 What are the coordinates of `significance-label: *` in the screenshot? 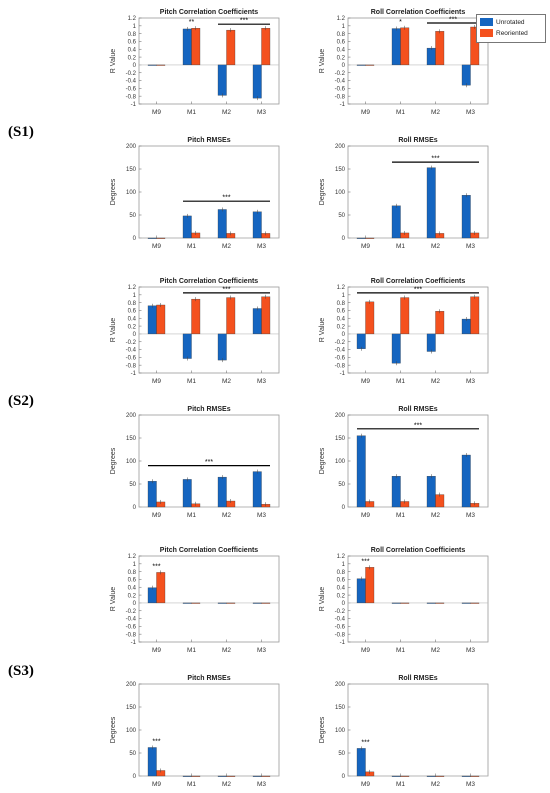 It's located at (400, 22).